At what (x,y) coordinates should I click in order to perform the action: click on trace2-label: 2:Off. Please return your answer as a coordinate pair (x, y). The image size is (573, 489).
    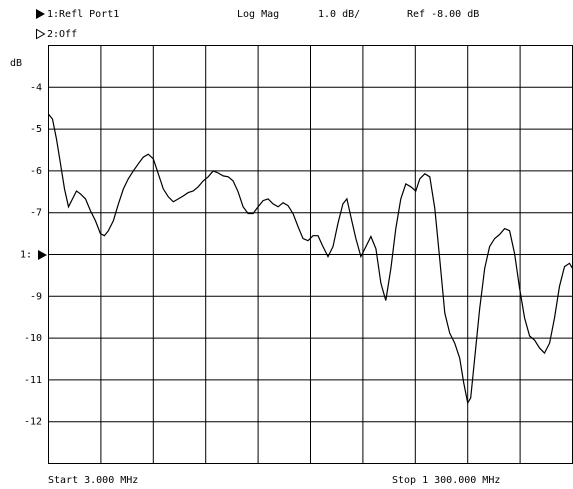
    Looking at the image, I should click on (62, 34).